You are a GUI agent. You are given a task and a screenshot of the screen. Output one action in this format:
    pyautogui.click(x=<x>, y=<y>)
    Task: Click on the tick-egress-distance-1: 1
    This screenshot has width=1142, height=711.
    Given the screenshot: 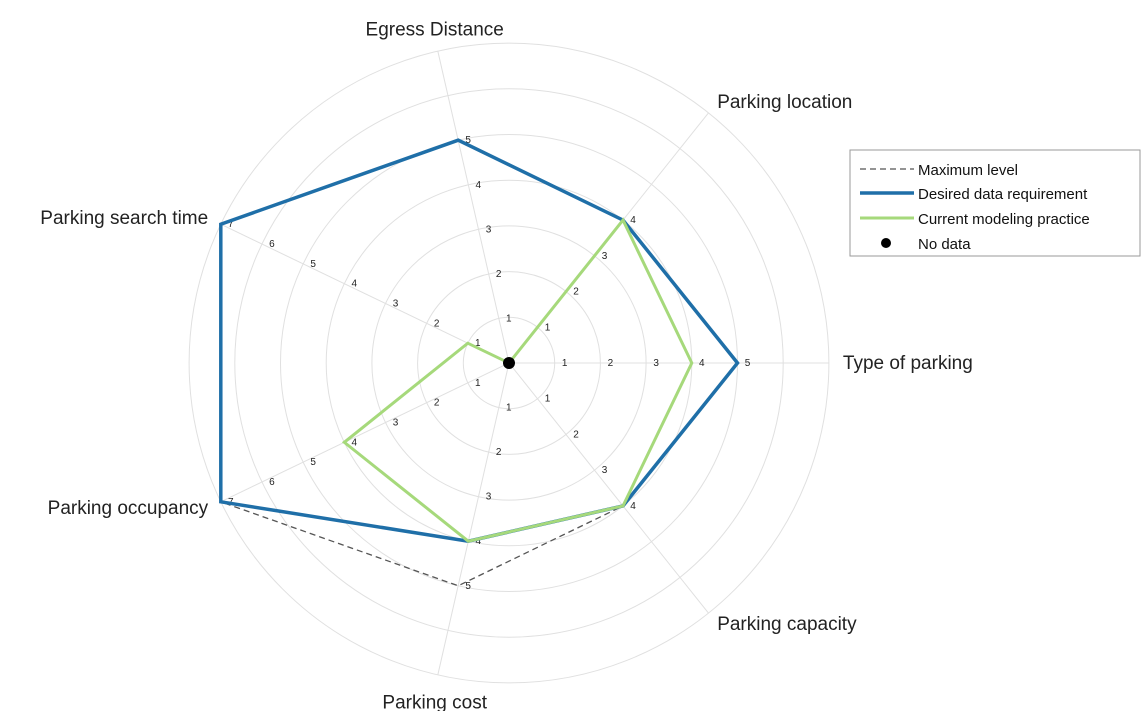 What is the action you would take?
    pyautogui.click(x=509, y=318)
    